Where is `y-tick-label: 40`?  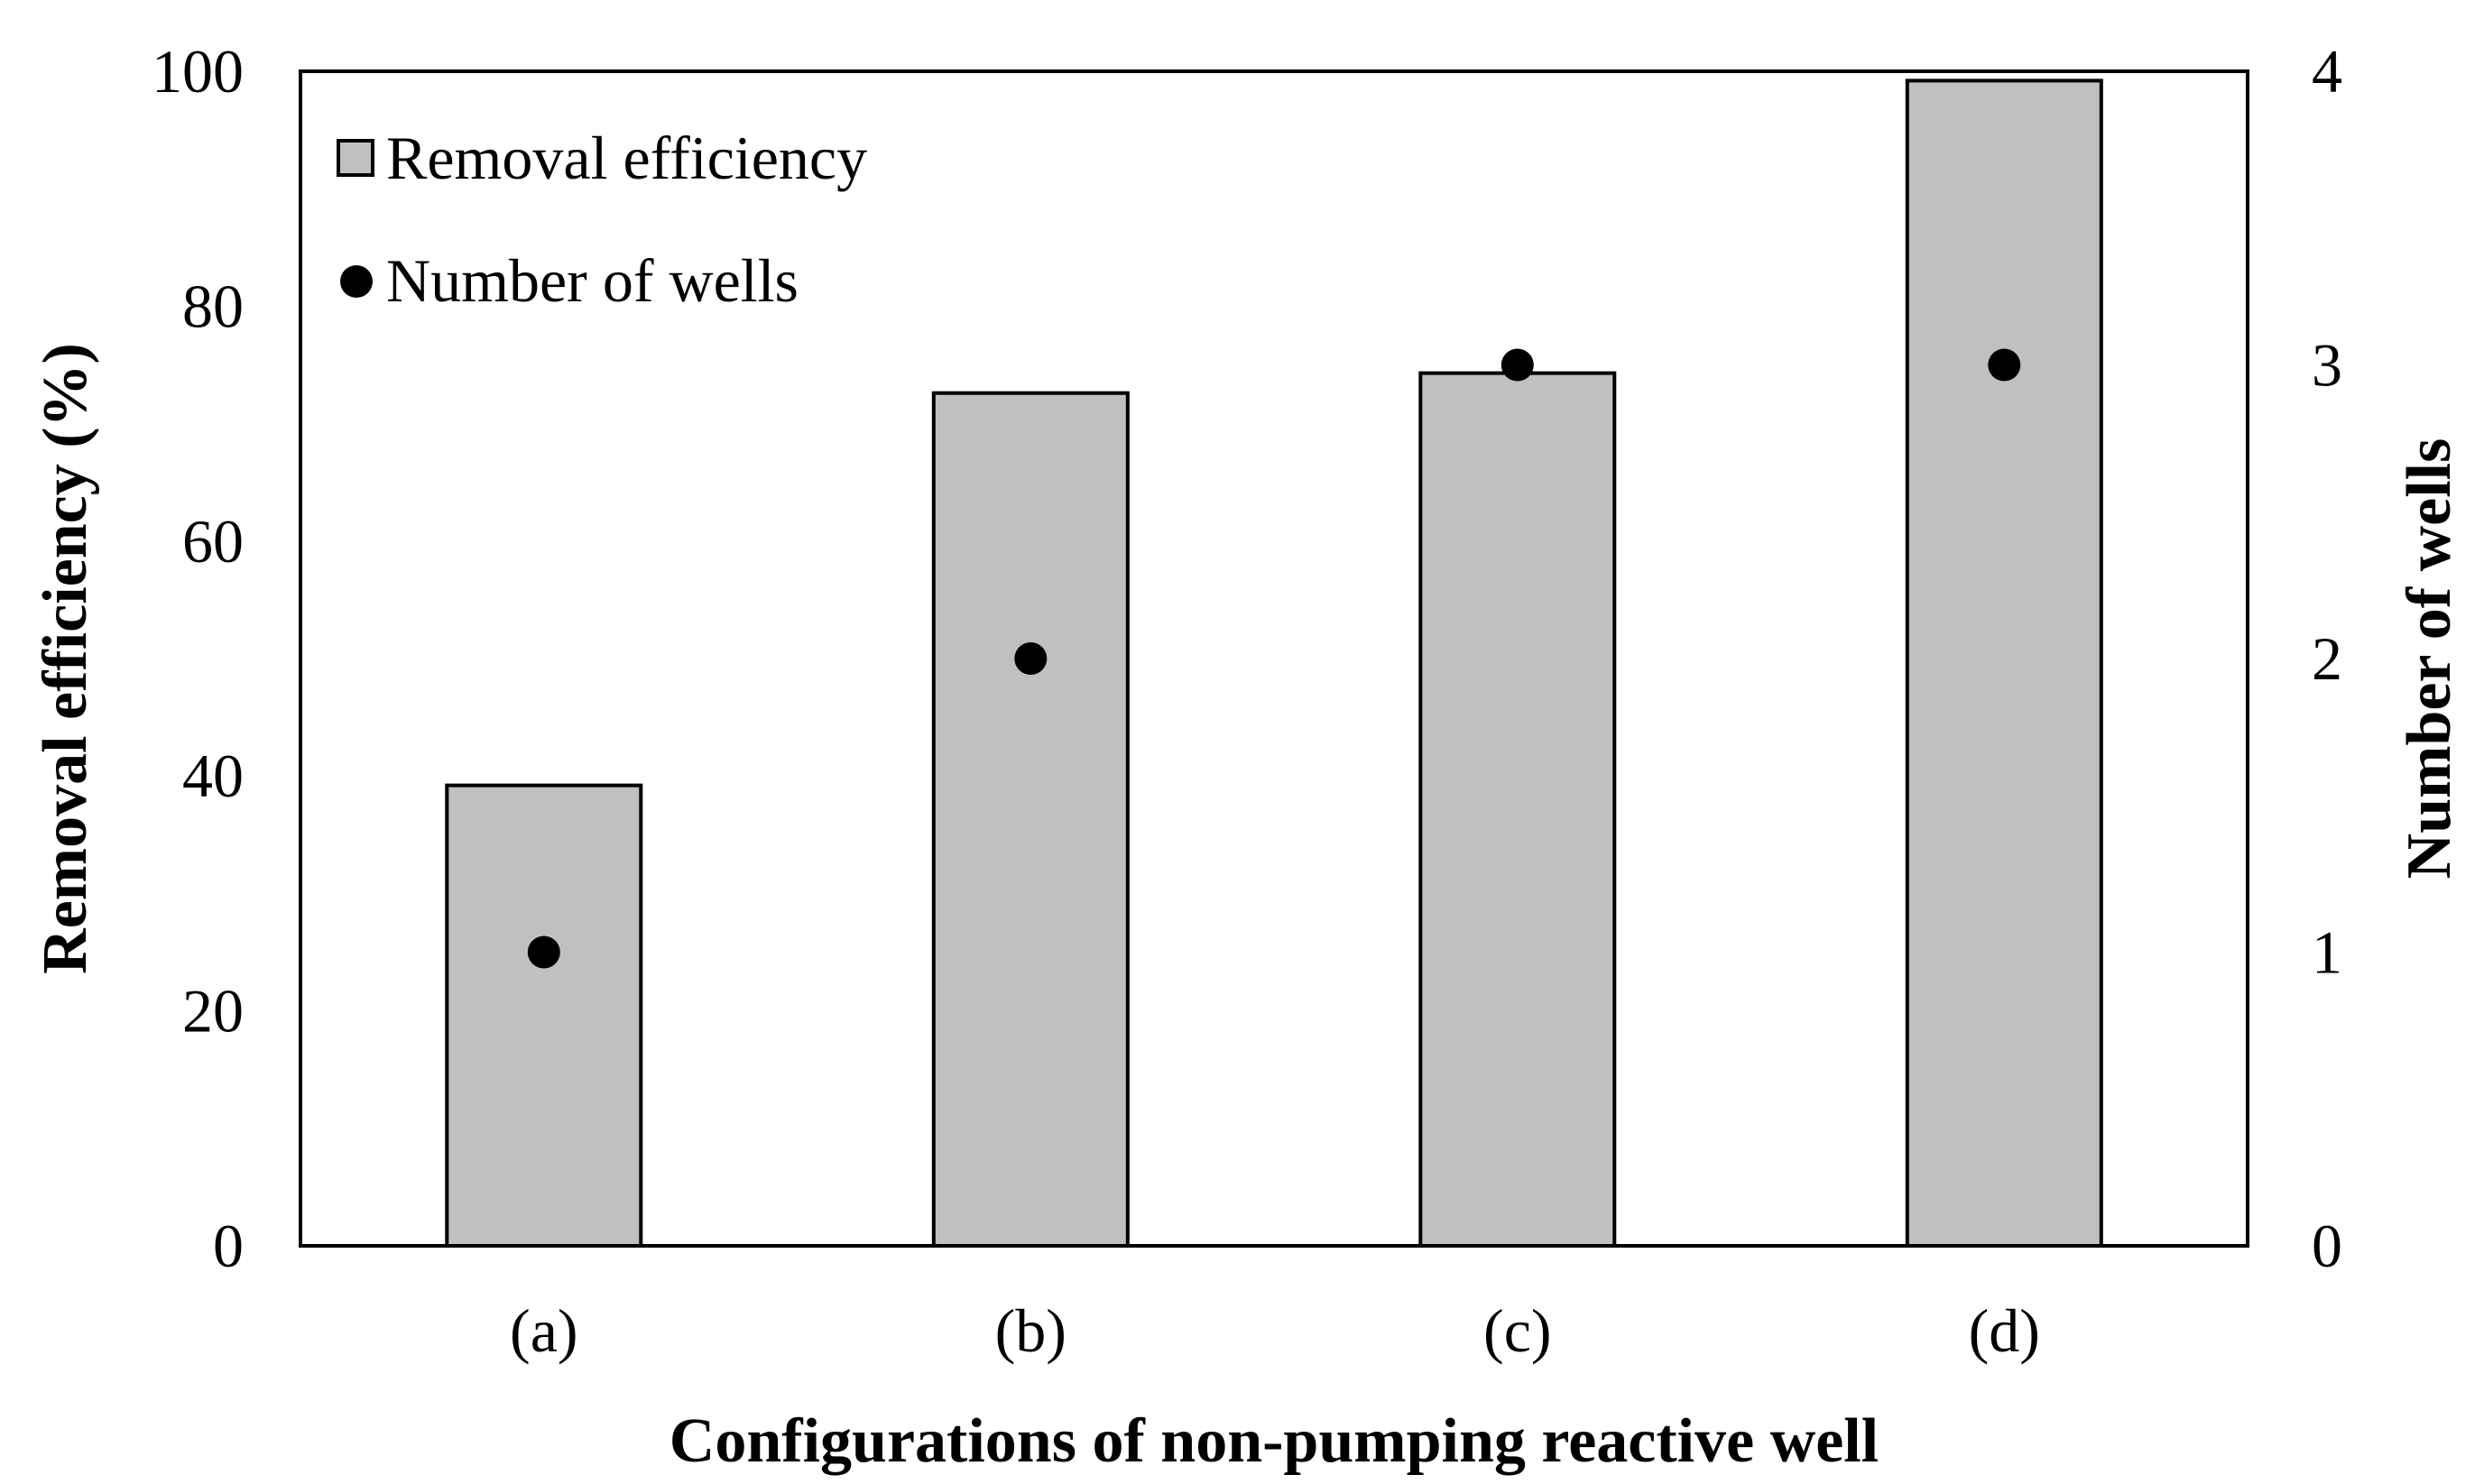
y-tick-label: 40 is located at coordinates (213, 776).